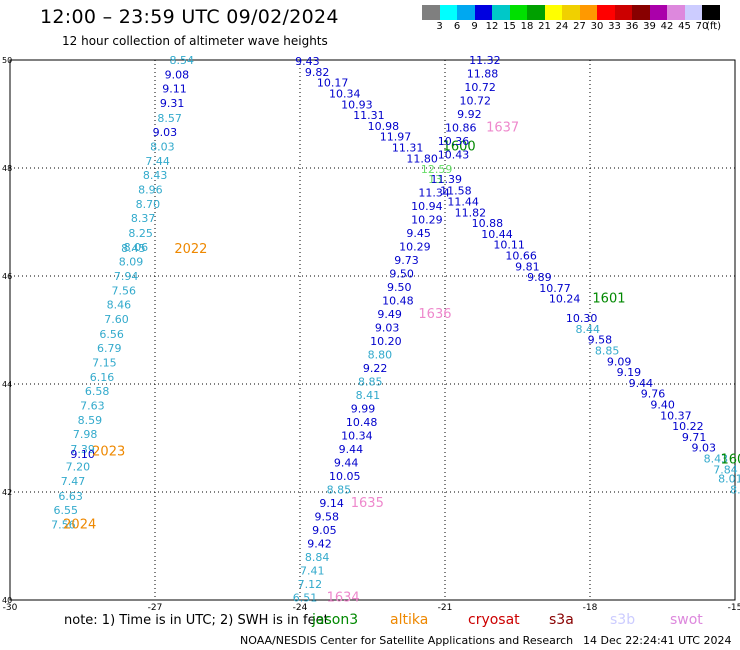  I want to click on wave-height-value: 11.39, so click(447, 179).